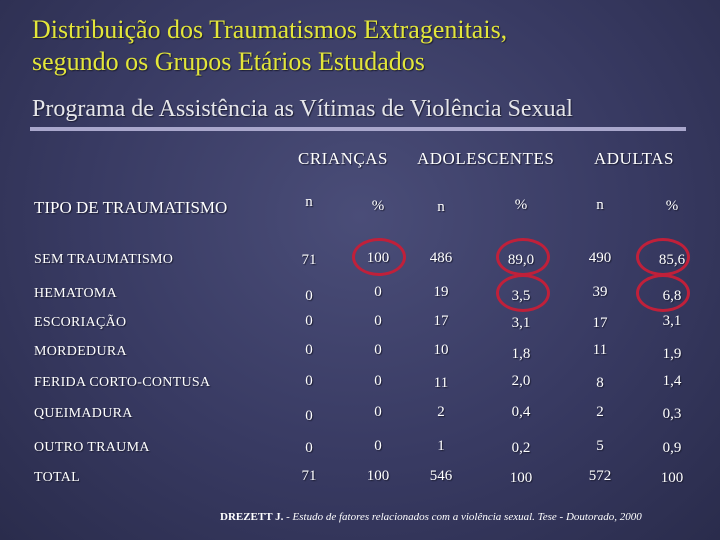 The width and height of the screenshot is (720, 540). I want to click on table-cell: 0,4, so click(521, 412).